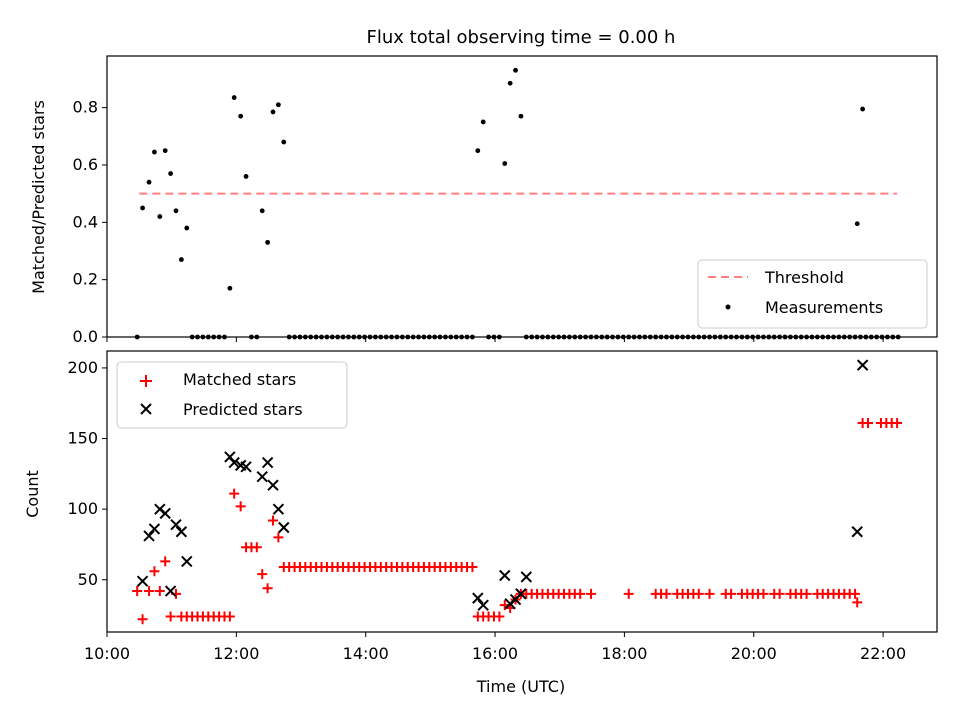  Describe the element at coordinates (85, 221) in the screenshot. I see `top-y-tick-label: 0.4` at that location.